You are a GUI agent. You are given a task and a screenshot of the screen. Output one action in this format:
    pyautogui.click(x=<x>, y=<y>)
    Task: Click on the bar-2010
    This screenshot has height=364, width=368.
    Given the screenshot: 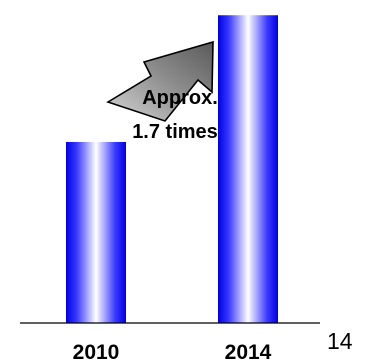 What is the action you would take?
    pyautogui.click(x=96, y=232)
    